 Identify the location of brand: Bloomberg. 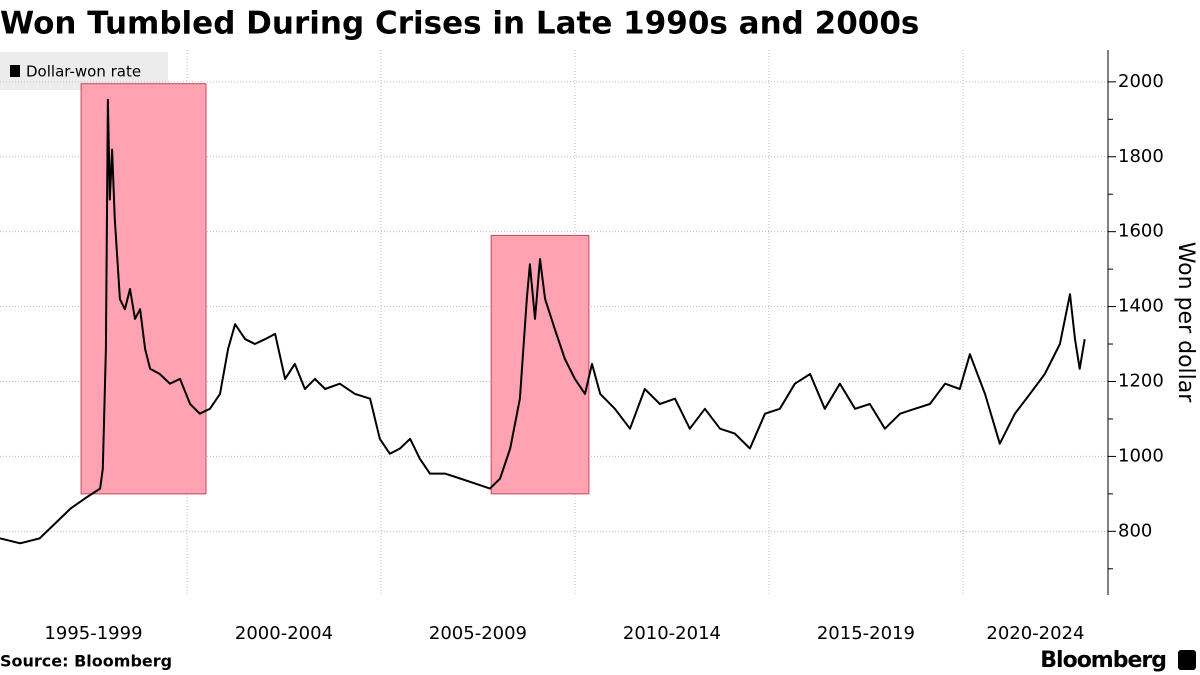
(1103, 660).